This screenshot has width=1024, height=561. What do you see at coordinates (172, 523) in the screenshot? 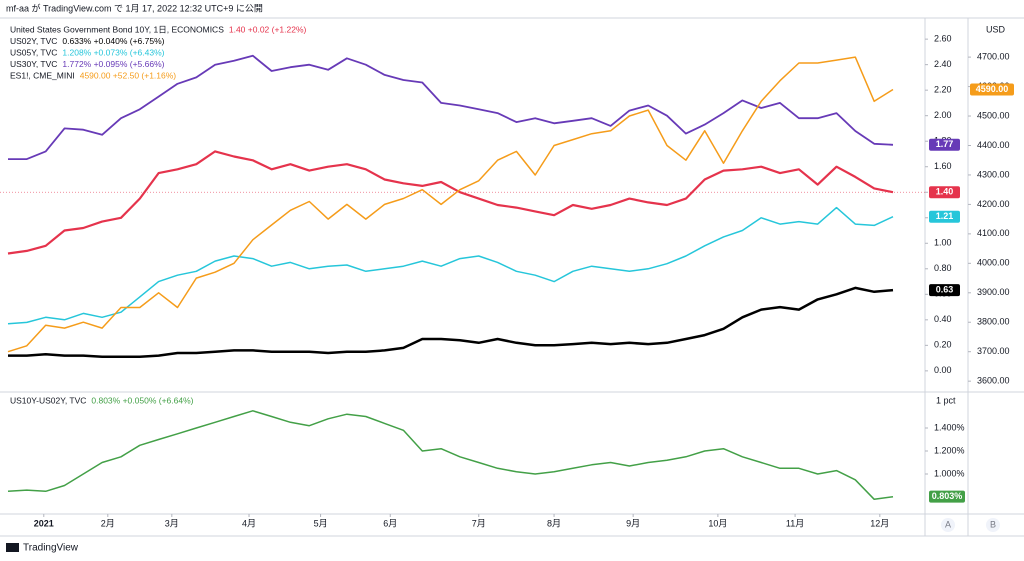
I see `x-tick-label: 3月` at bounding box center [172, 523].